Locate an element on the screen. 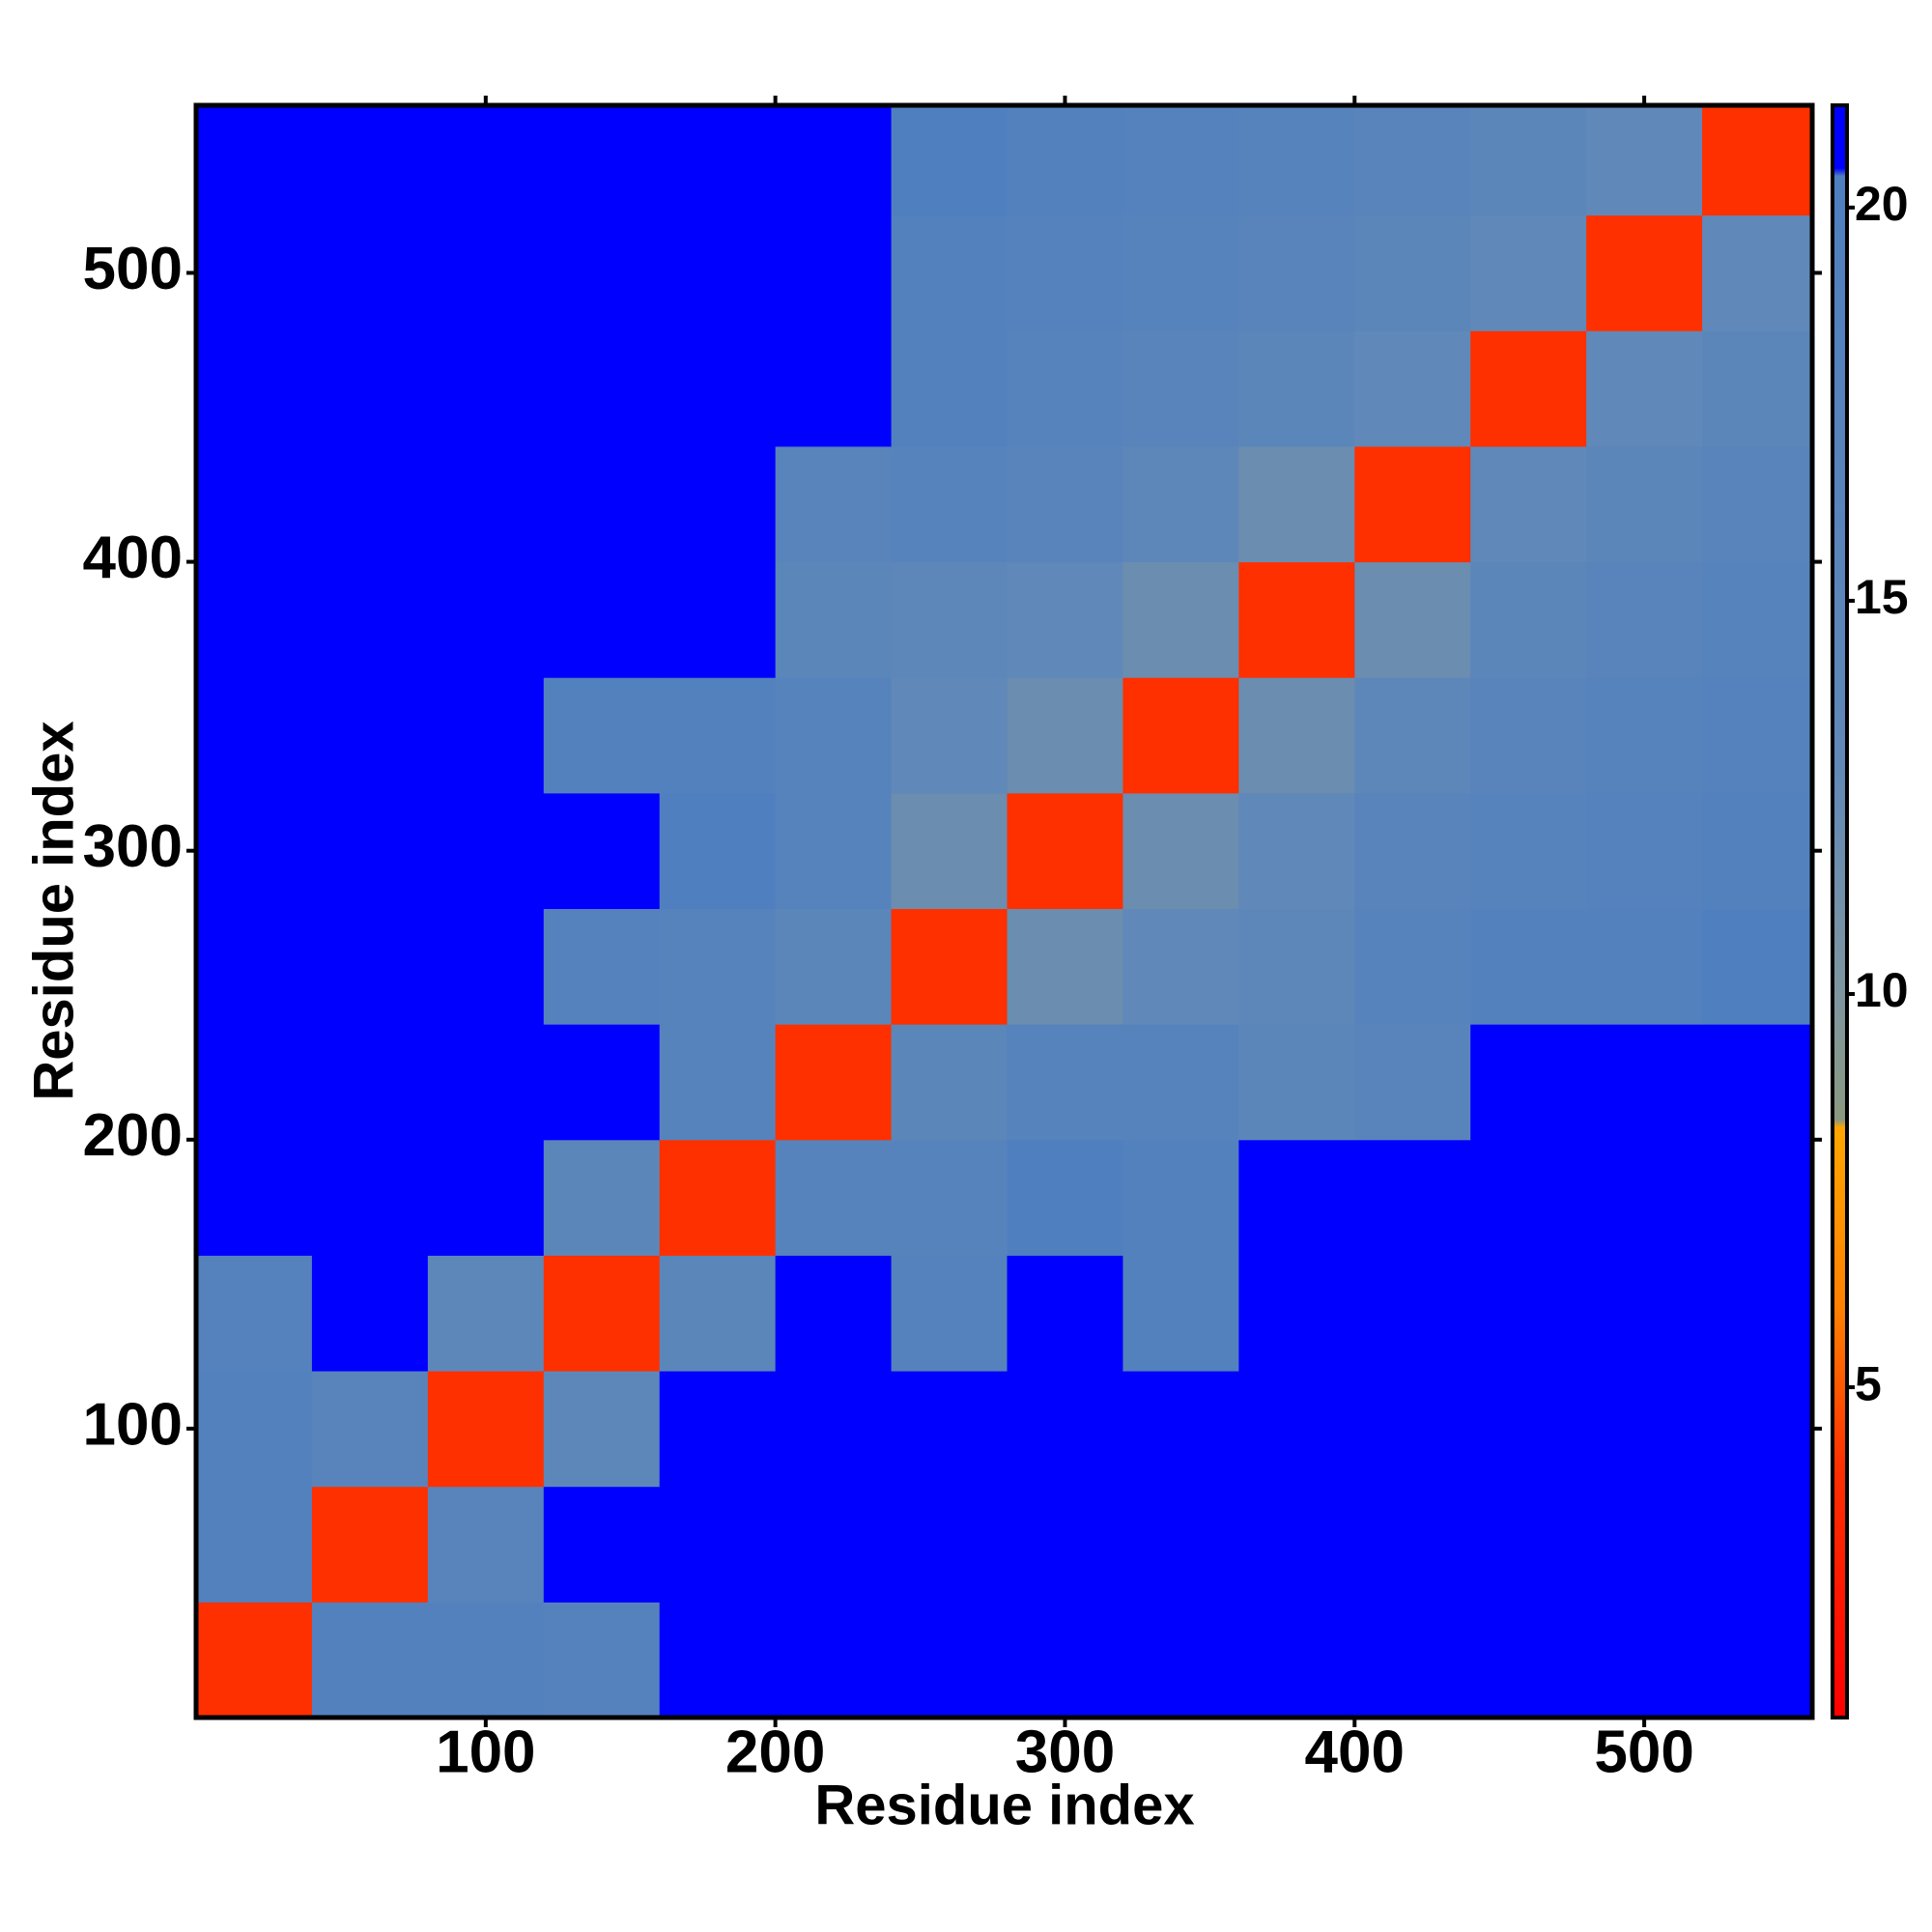  colorbar-tick-label: 20 is located at coordinates (1882, 204).